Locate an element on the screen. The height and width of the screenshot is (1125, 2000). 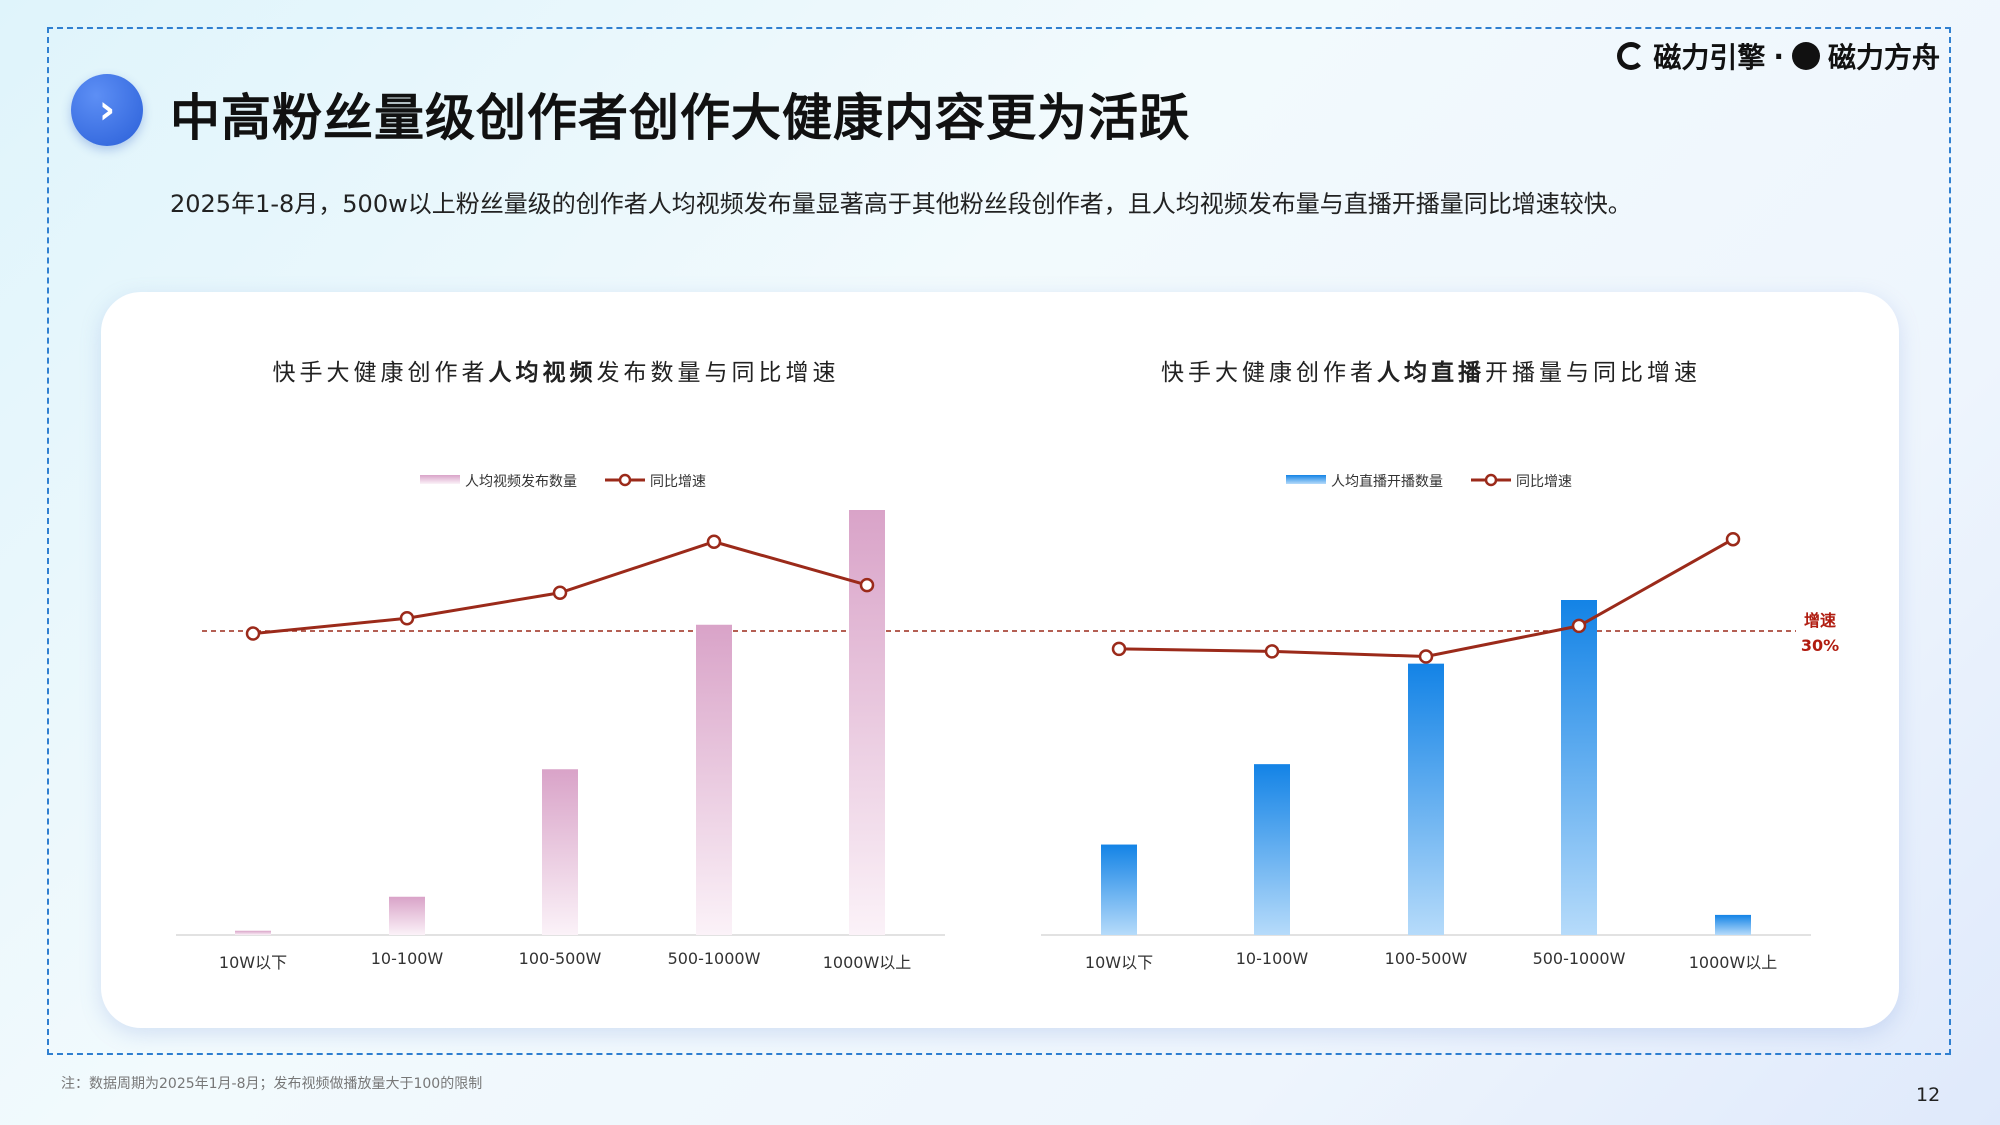
cili-engine-logo-icon is located at coordinates (1631, 56).